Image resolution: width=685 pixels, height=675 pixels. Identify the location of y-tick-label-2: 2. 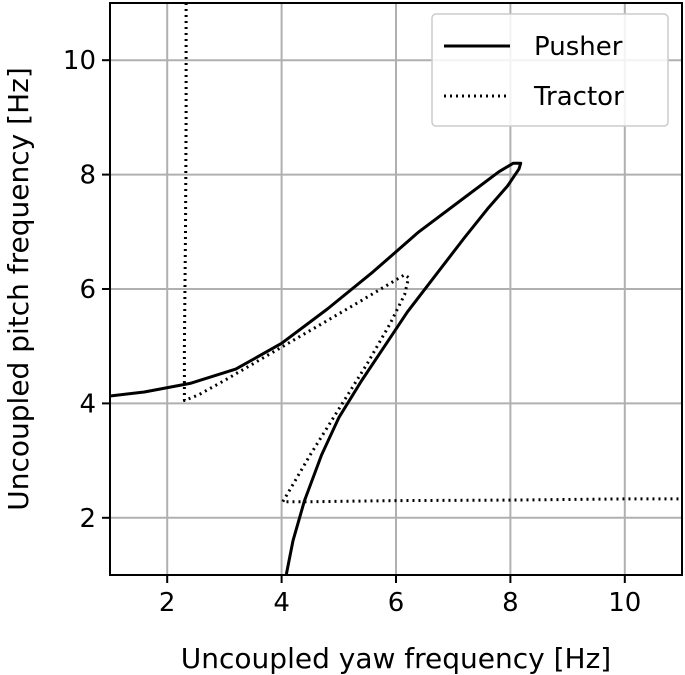
(87, 519).